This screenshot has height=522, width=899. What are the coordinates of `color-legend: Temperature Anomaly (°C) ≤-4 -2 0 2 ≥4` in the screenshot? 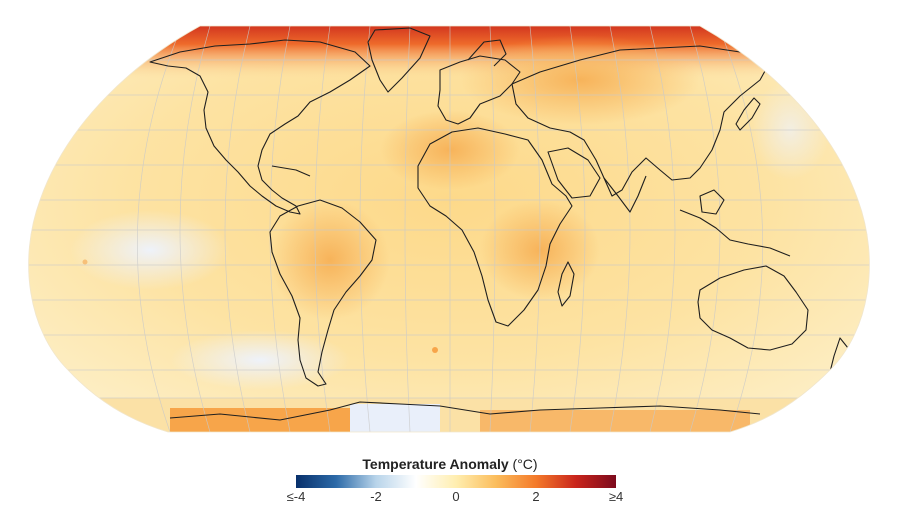 It's located at (452, 486).